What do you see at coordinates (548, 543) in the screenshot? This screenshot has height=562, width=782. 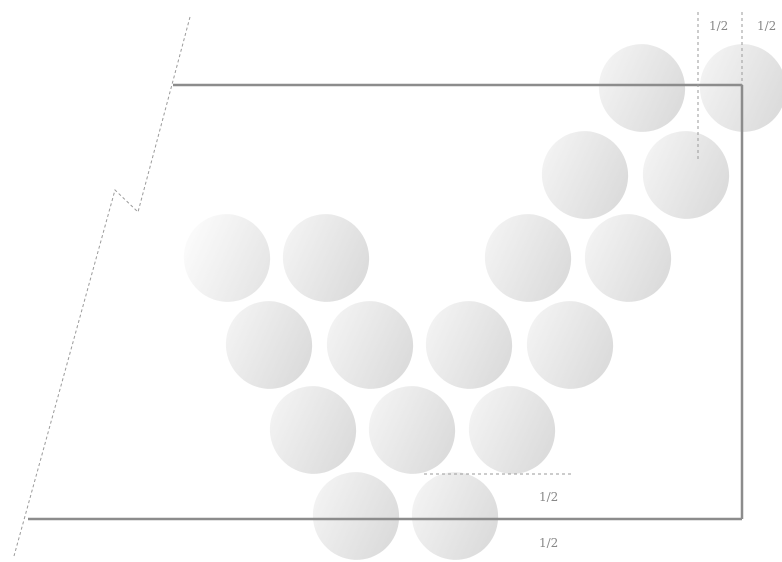 I see `label-bottom-lower-half: 1/2` at bounding box center [548, 543].